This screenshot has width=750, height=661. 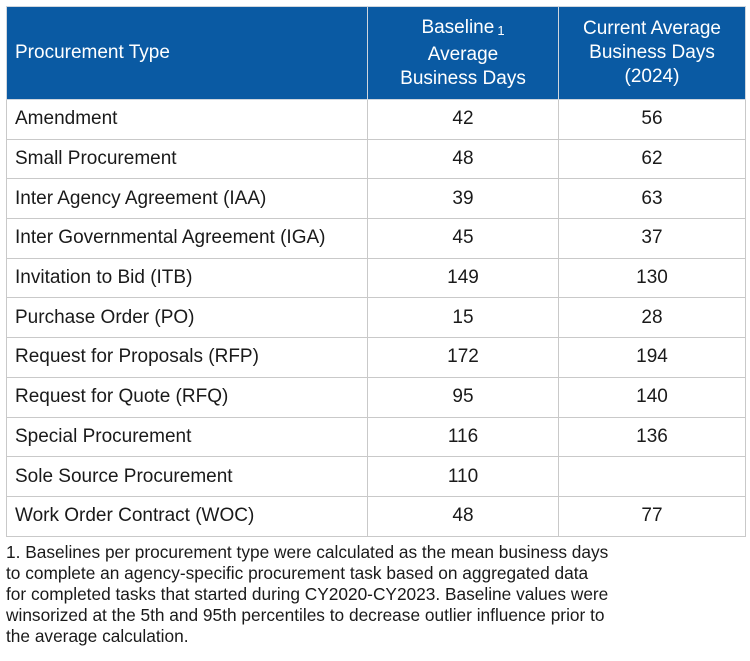 I want to click on cell-type: Amendment, so click(x=187, y=119).